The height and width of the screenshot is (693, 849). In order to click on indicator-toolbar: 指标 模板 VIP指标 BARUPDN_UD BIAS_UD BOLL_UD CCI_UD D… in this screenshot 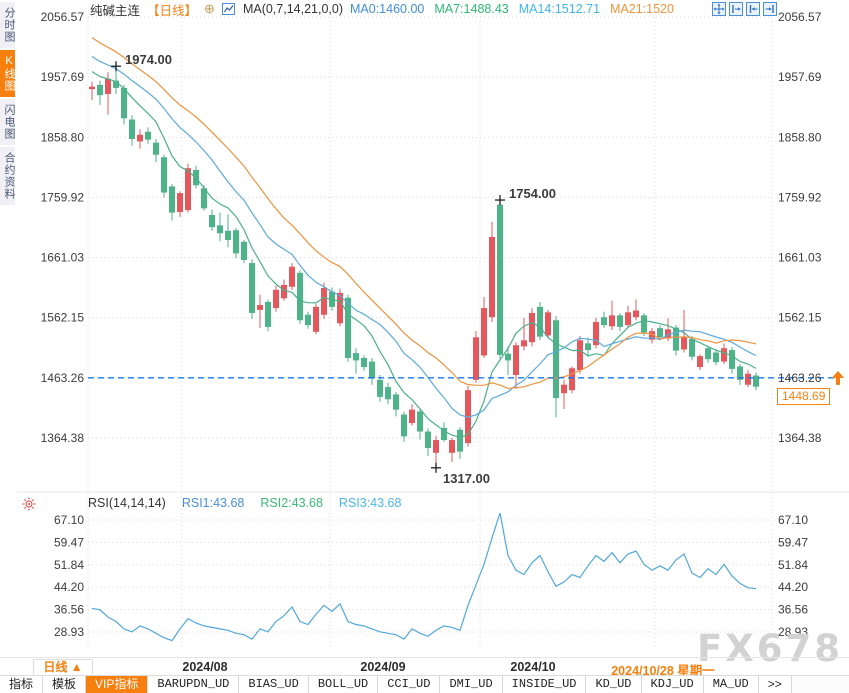, I will do `click(424, 684)`.